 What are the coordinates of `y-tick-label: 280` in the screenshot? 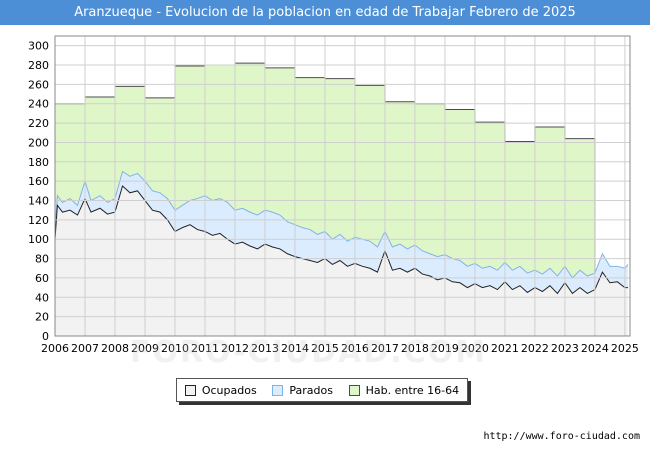 It's located at (38, 65).